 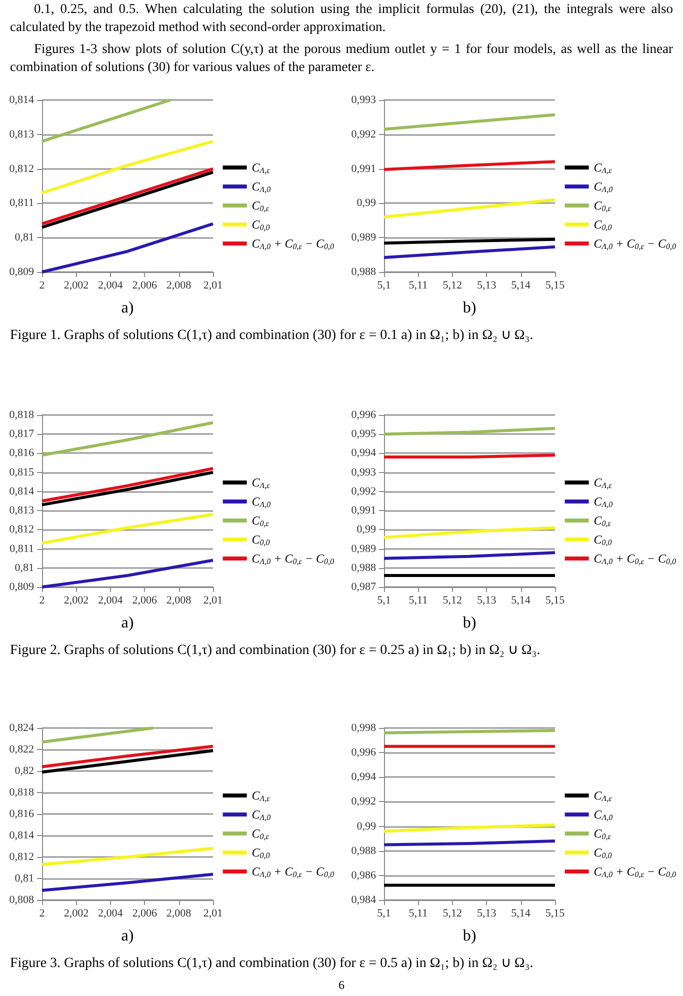 I want to click on text: 6, so click(x=342, y=985).